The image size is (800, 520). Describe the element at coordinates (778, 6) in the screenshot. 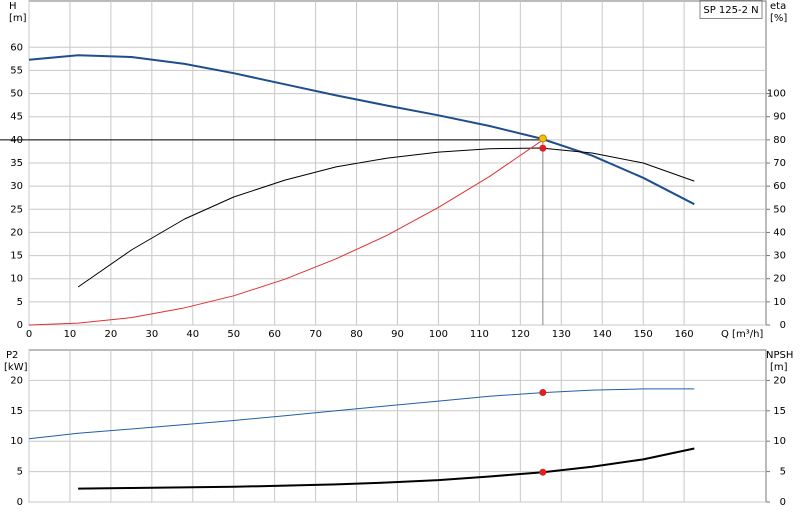

I see `y2-label: eta` at that location.